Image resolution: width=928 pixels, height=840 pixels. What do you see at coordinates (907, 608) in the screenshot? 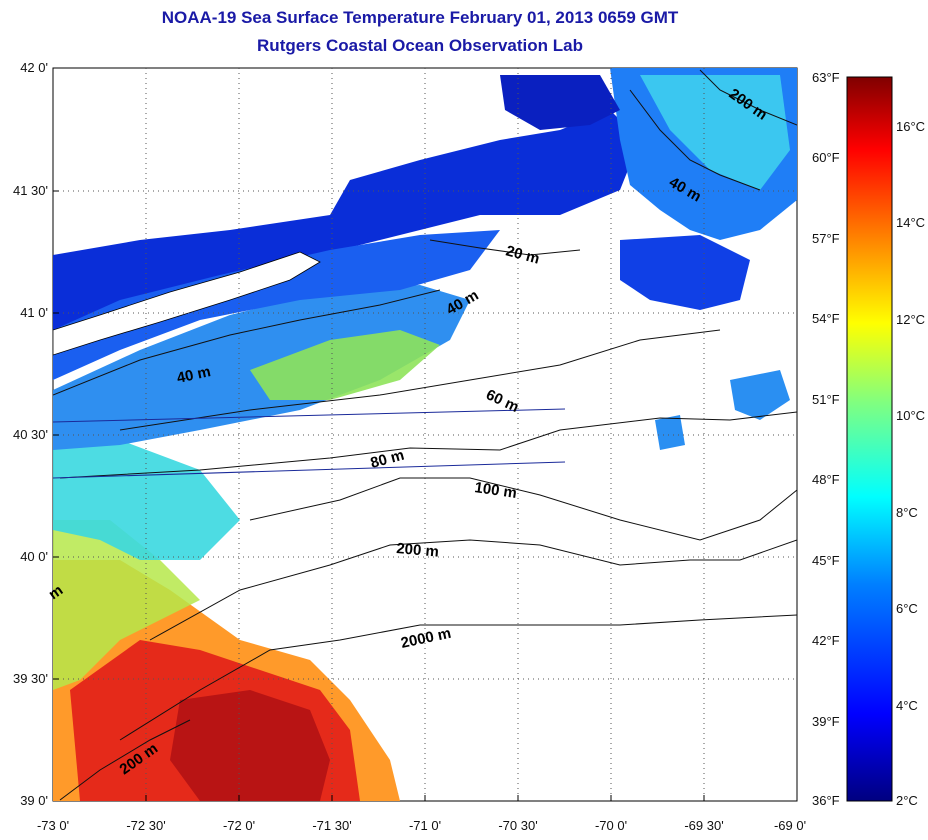
I see `celsius-label: 6°C` at bounding box center [907, 608].